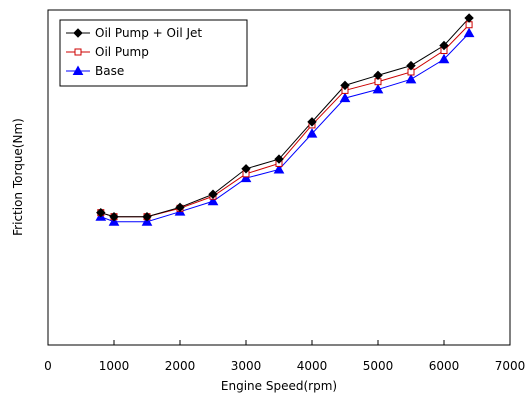 Image resolution: width=525 pixels, height=393 pixels. Describe the element at coordinates (109, 71) in the screenshot. I see `legend-label-2: Base` at that location.